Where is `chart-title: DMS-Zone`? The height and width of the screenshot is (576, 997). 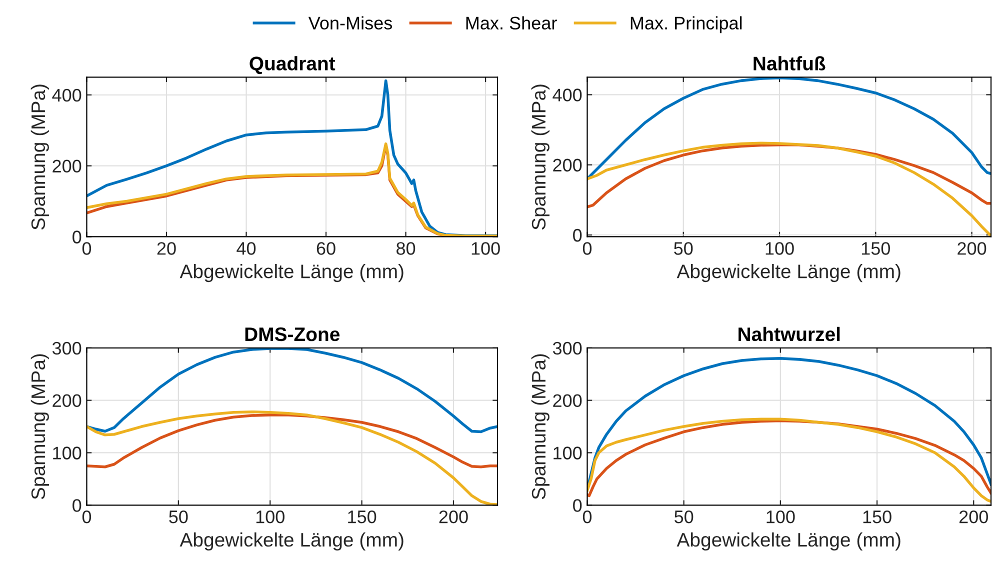
chart-title: DMS-Zone is located at coordinates (292, 334).